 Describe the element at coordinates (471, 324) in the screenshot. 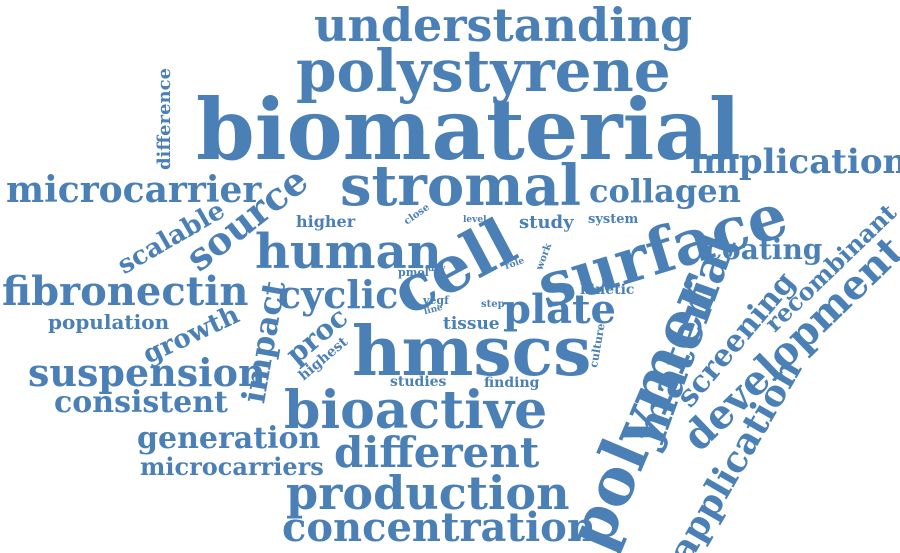

I see `word-tissue: tissue` at that location.